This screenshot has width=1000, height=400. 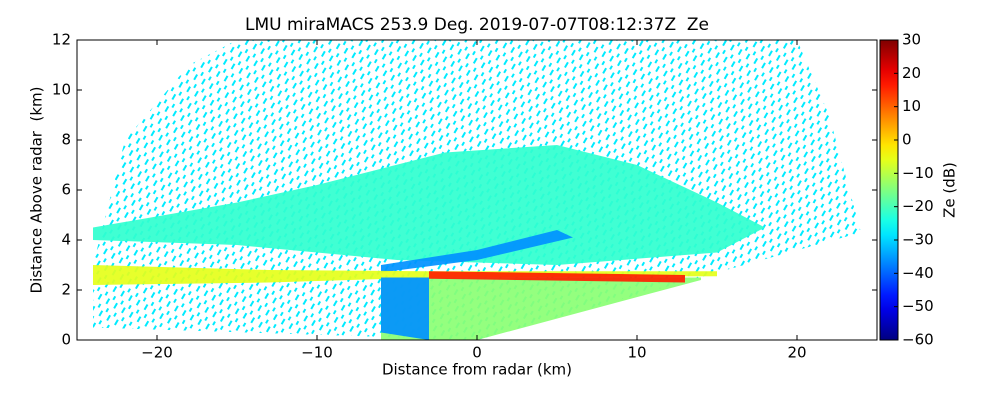 I want to click on x-tick-label: 10, so click(x=636, y=353).